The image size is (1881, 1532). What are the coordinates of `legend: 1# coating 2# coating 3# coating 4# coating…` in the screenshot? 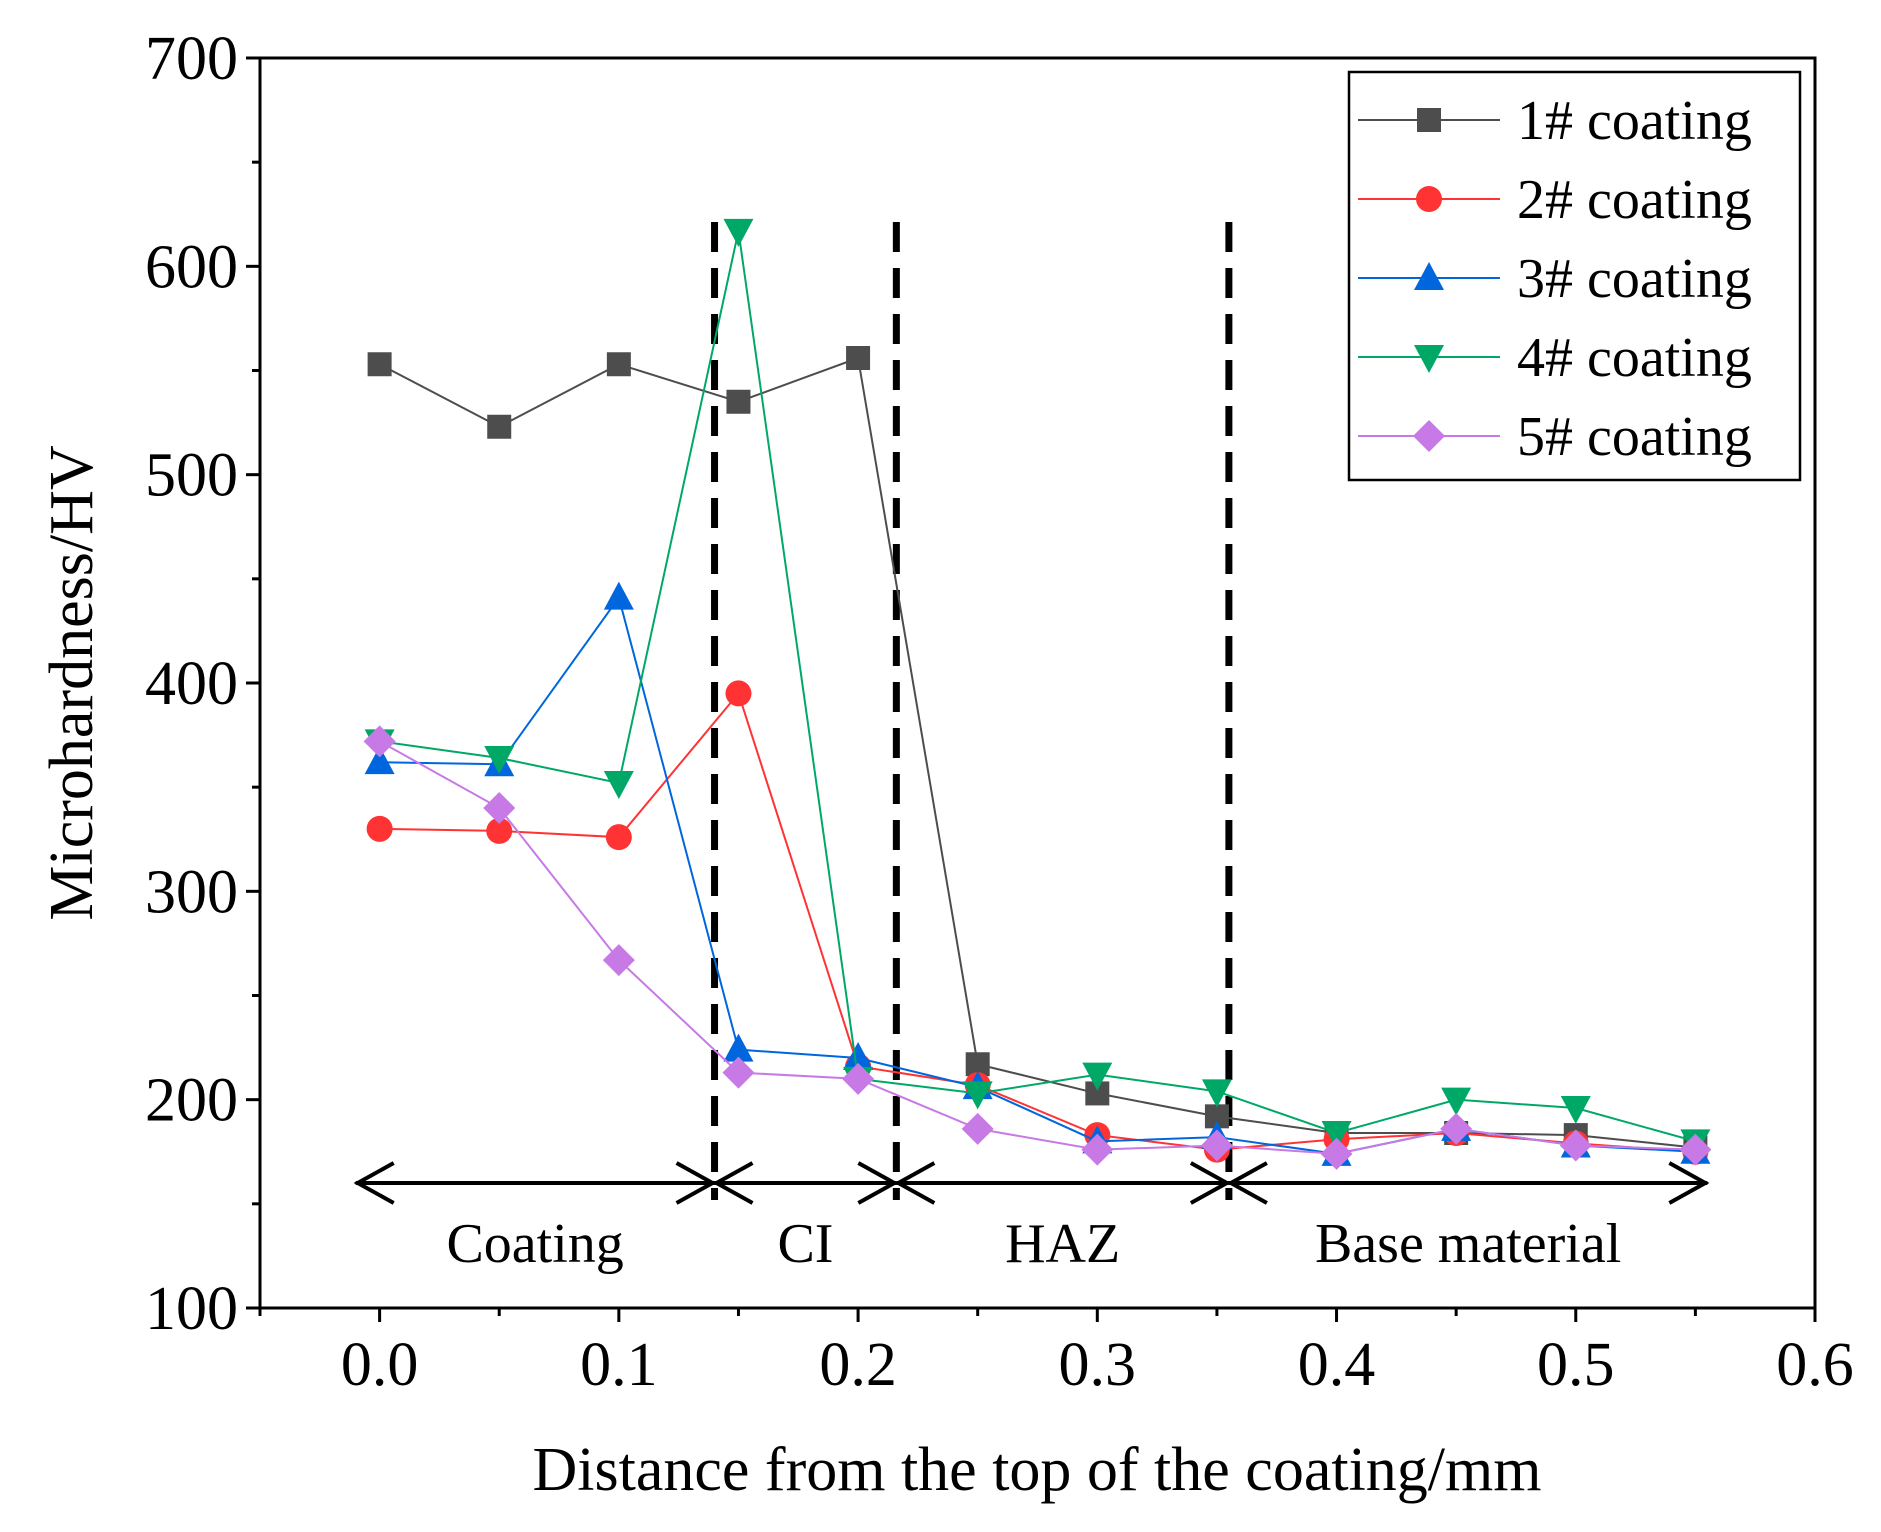 It's located at (1574, 276).